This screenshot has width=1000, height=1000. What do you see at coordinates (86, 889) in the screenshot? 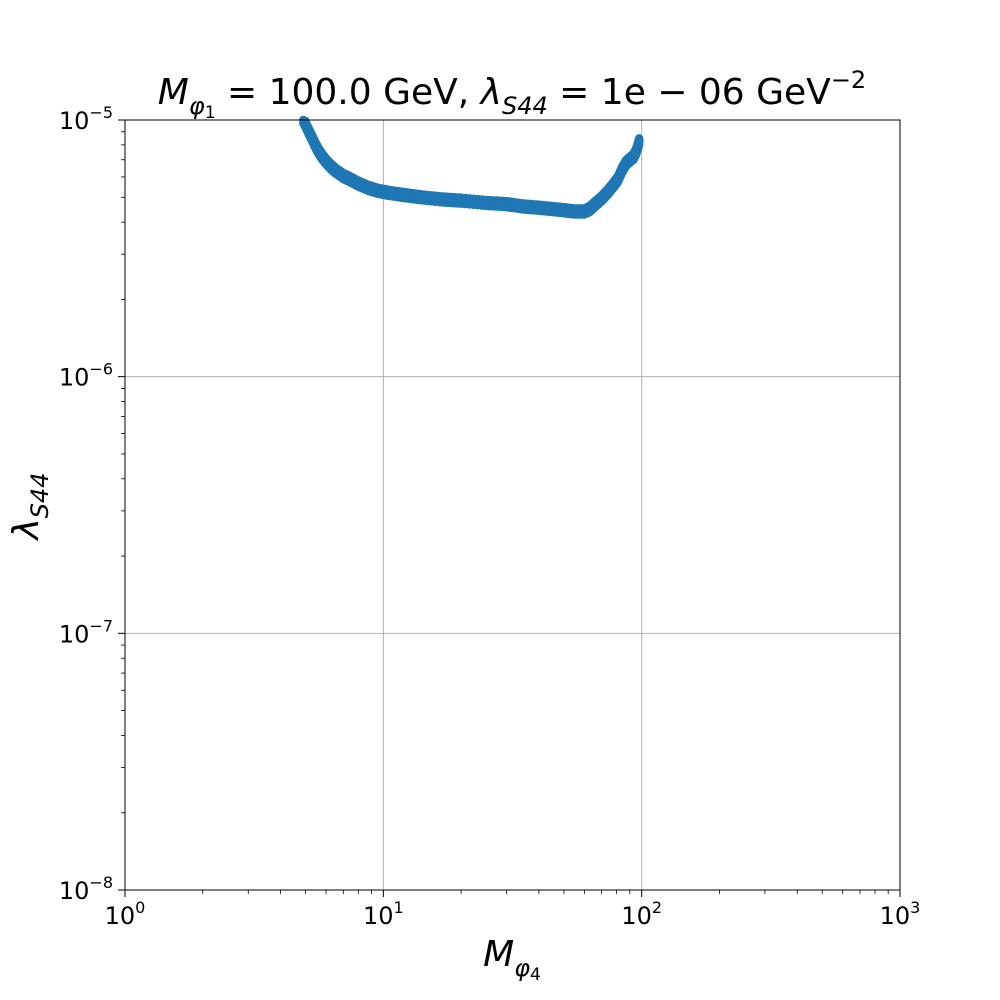
I see `y-tick-label: 10⁻⁸` at bounding box center [86, 889].